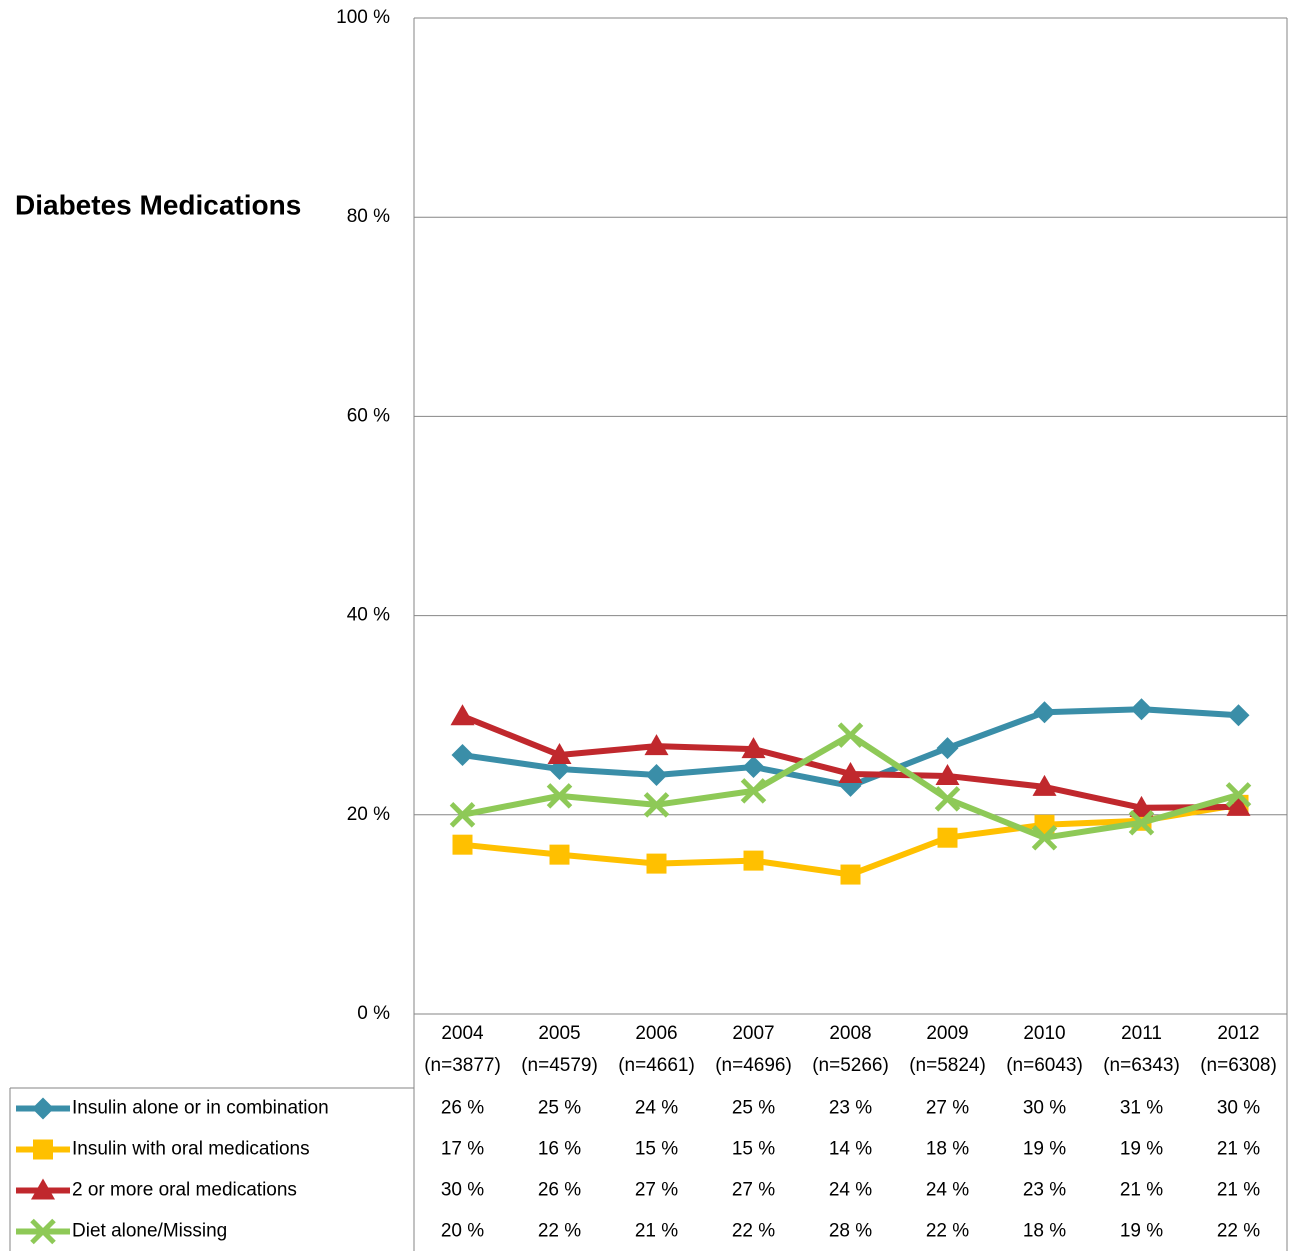 The width and height of the screenshot is (1294, 1251). Describe the element at coordinates (1141, 1065) in the screenshot. I see `x-tick-label: (n=6343)` at that location.